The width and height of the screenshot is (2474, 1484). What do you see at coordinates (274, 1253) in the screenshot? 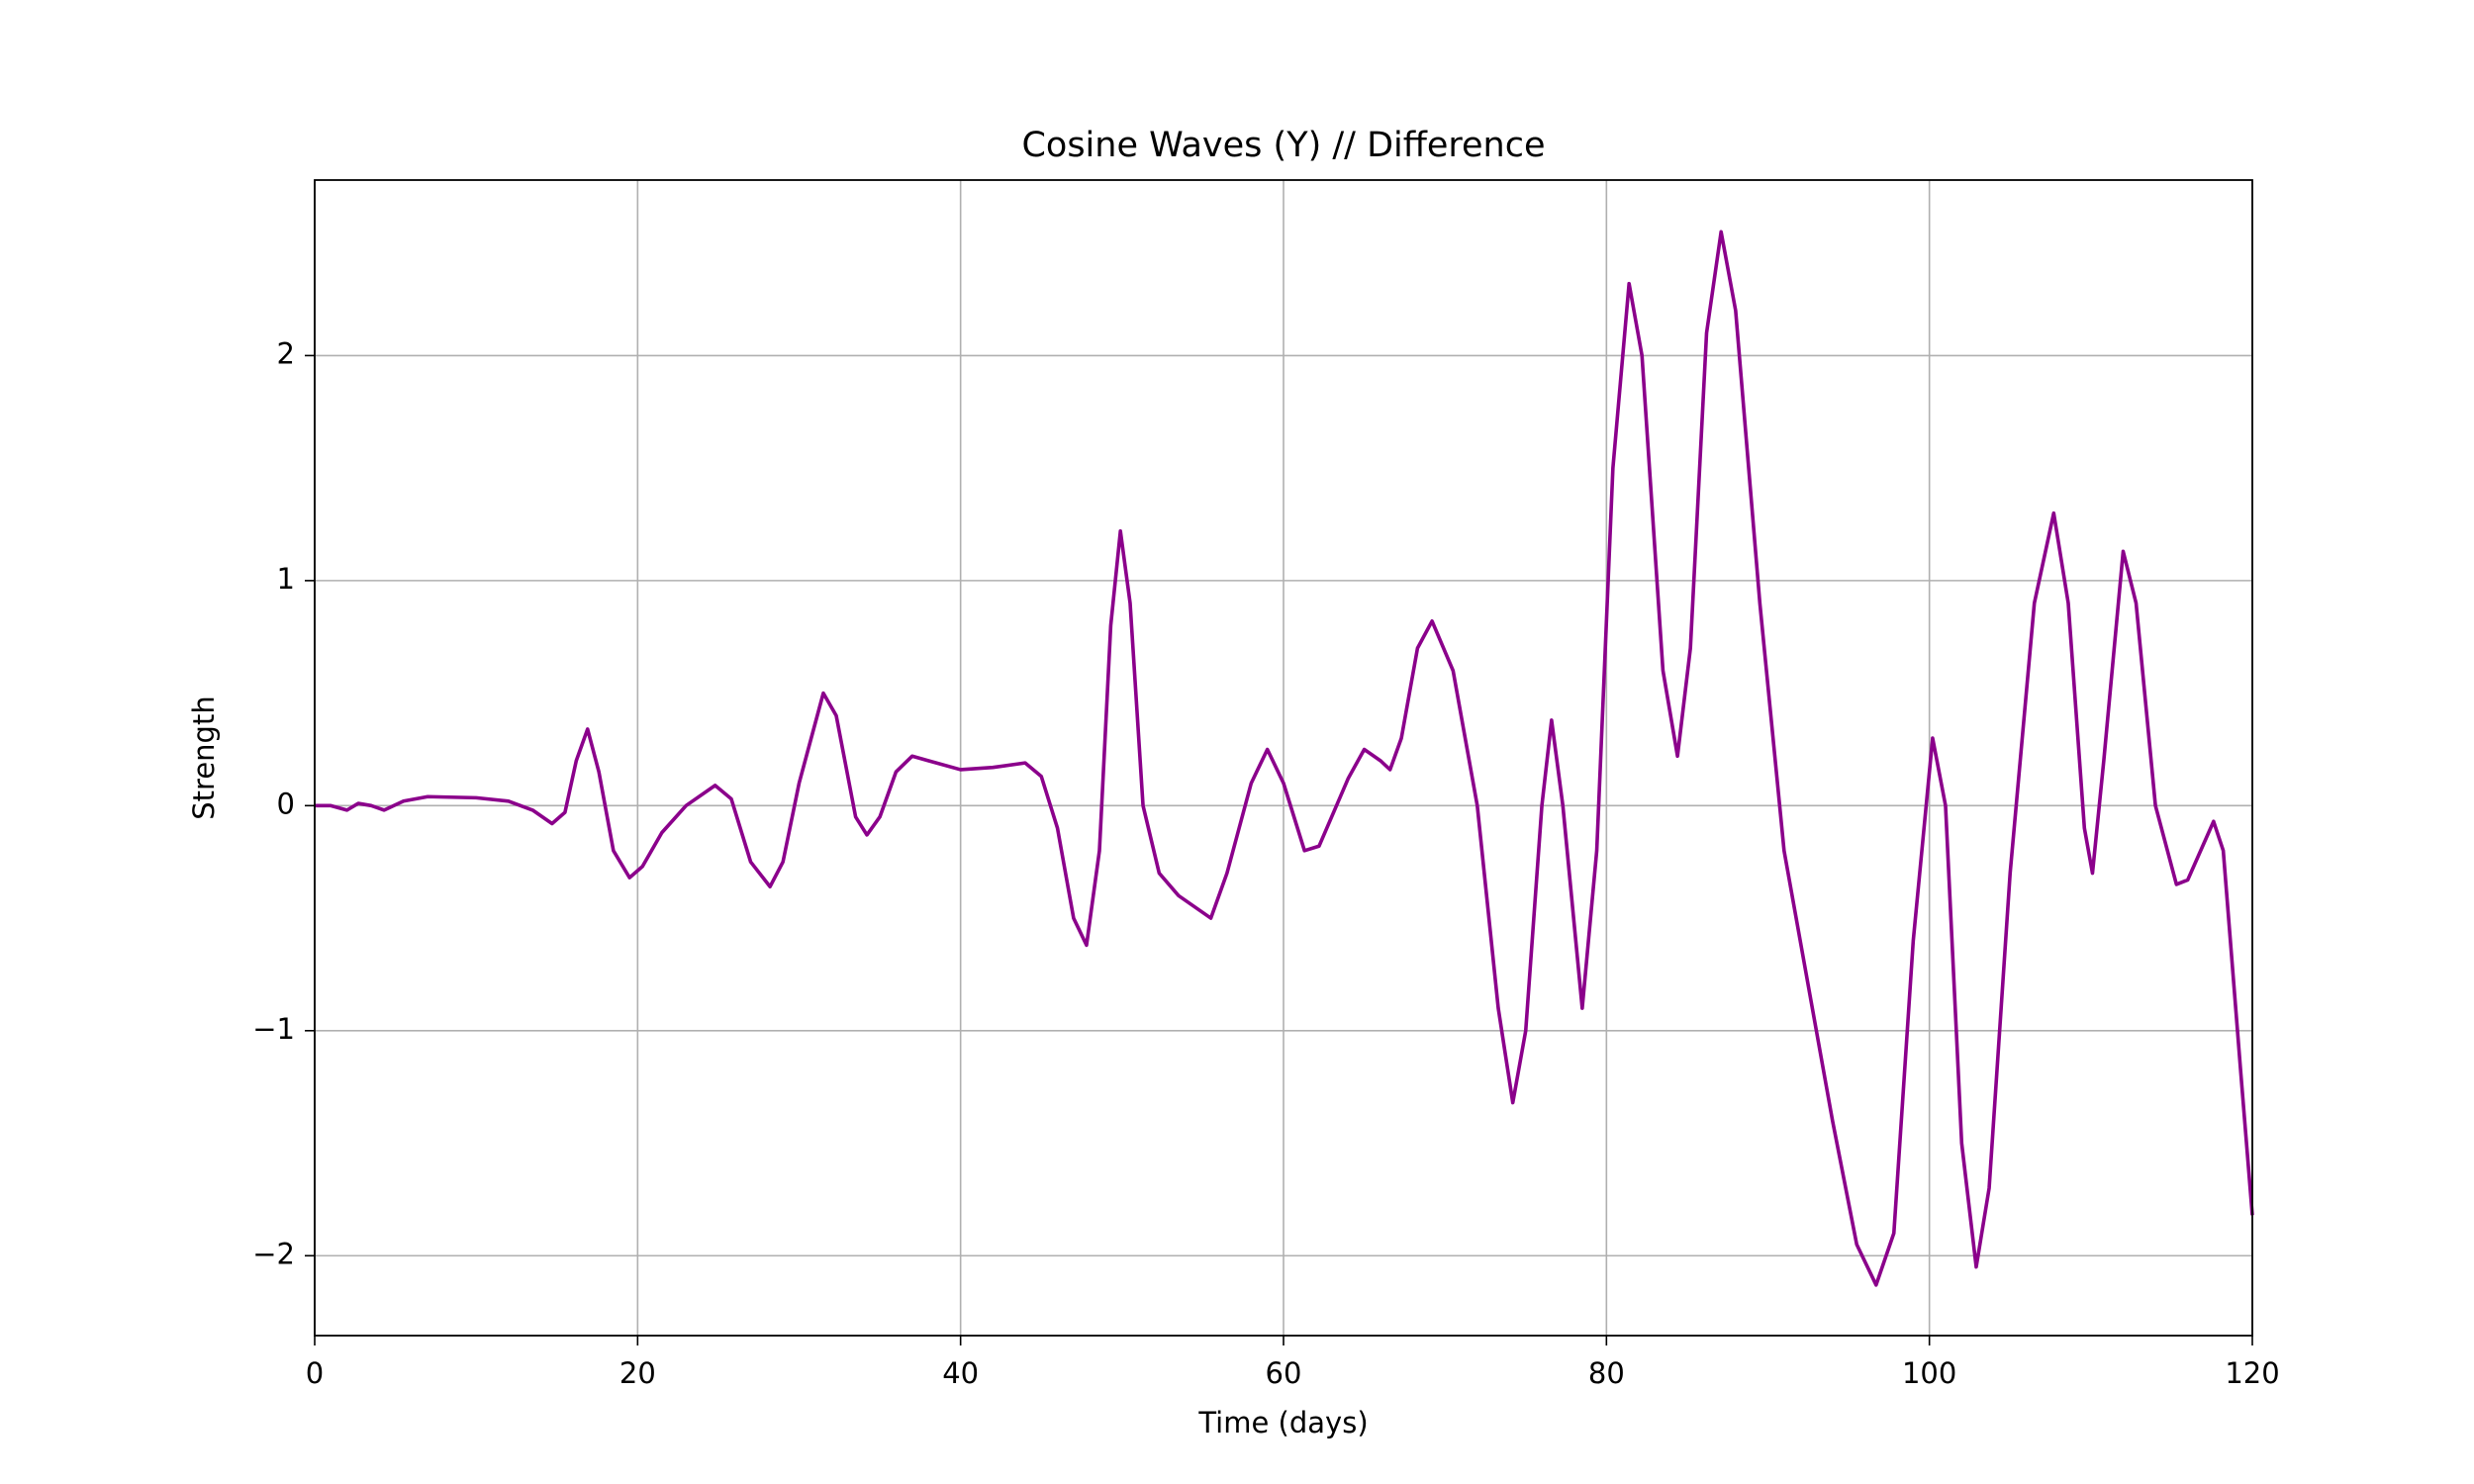
I see `y-tick-label: −2` at bounding box center [274, 1253].